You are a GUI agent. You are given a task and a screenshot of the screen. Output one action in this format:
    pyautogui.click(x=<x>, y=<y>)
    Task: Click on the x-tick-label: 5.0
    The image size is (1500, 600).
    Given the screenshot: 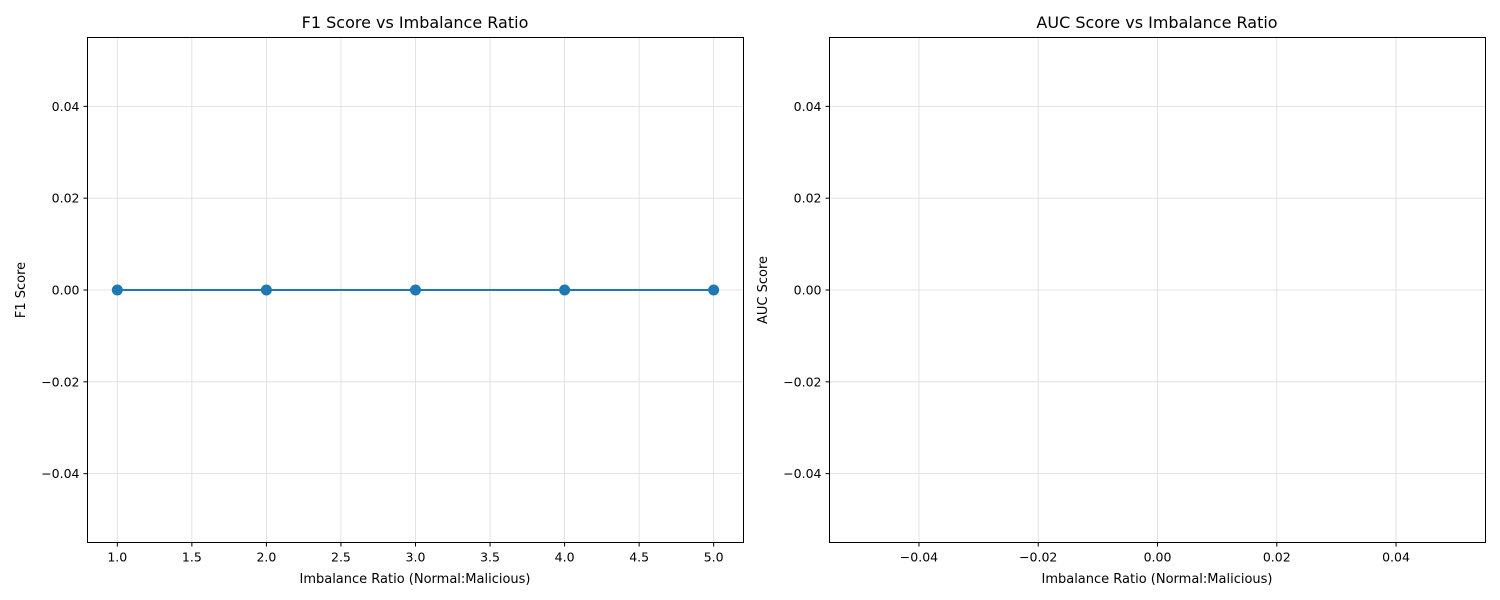 What is the action you would take?
    pyautogui.click(x=714, y=557)
    